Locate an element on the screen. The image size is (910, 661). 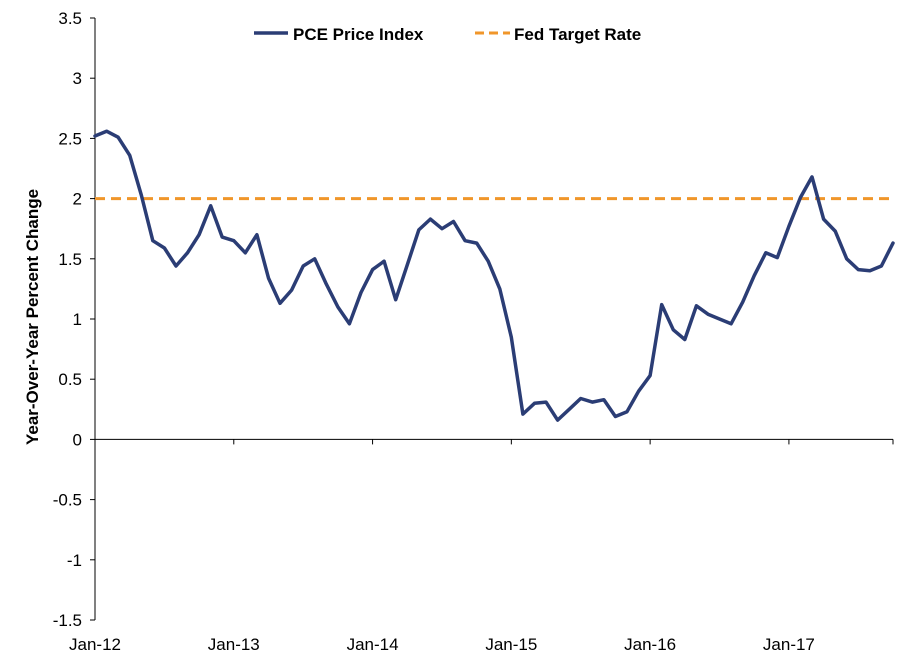
legend-label: PCE Price Index is located at coordinates (358, 34).